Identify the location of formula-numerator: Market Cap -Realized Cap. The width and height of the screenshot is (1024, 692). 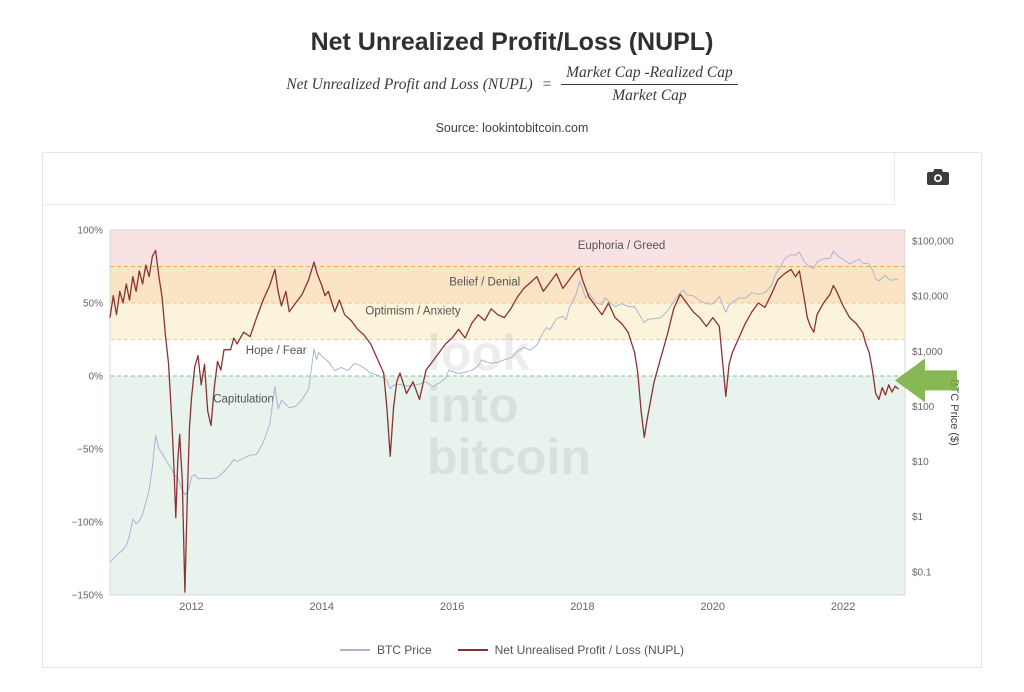
(649, 74).